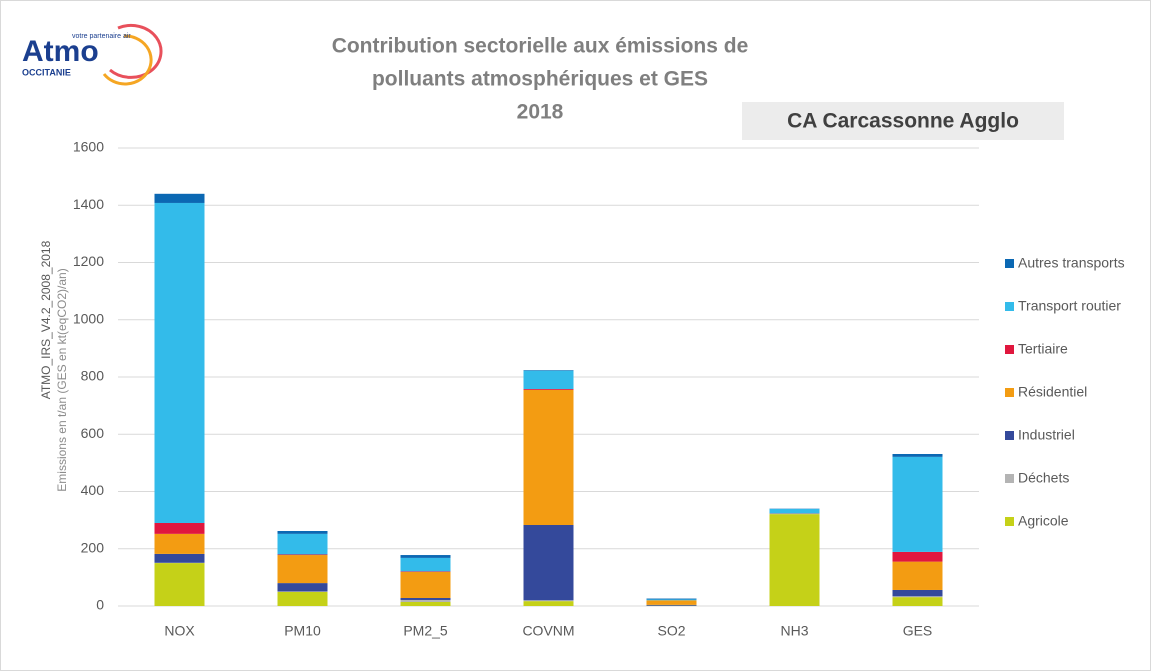  I want to click on y-tick-label: 1000, so click(88, 318).